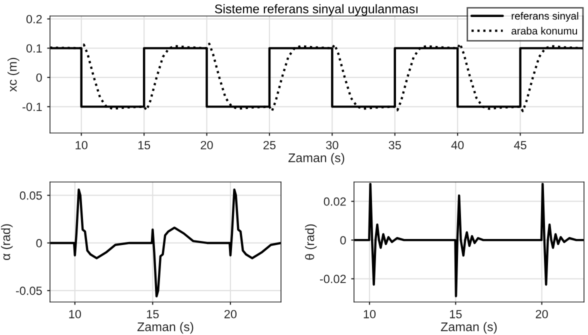 Image resolution: width=588 pixels, height=335 pixels. Describe the element at coordinates (333, 279) in the screenshot. I see `y-tick-label: -0.02` at that location.